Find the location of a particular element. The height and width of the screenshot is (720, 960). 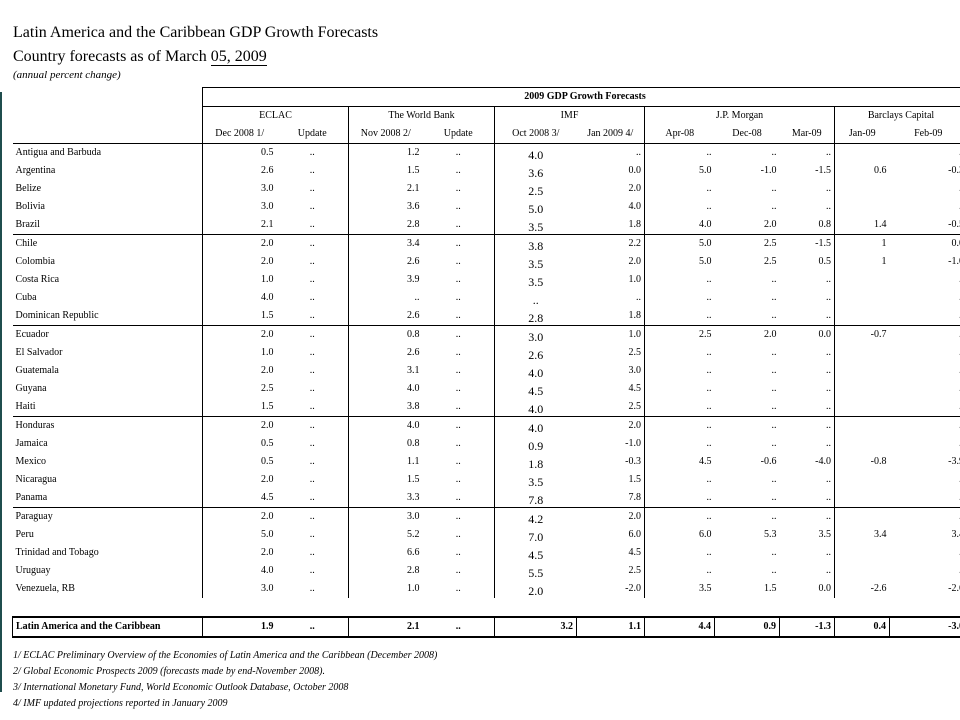

total-cell: 0.9 is located at coordinates (747, 627).